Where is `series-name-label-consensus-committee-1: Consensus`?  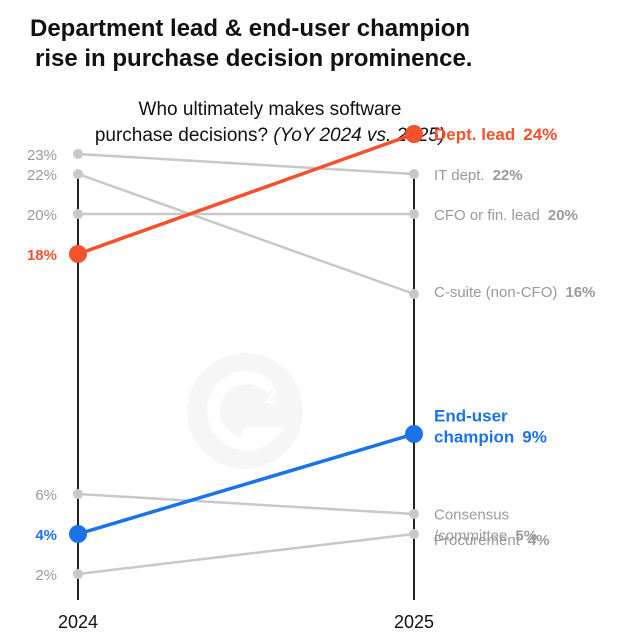
series-name-label-consensus-committee-1: Consensus is located at coordinates (471, 515).